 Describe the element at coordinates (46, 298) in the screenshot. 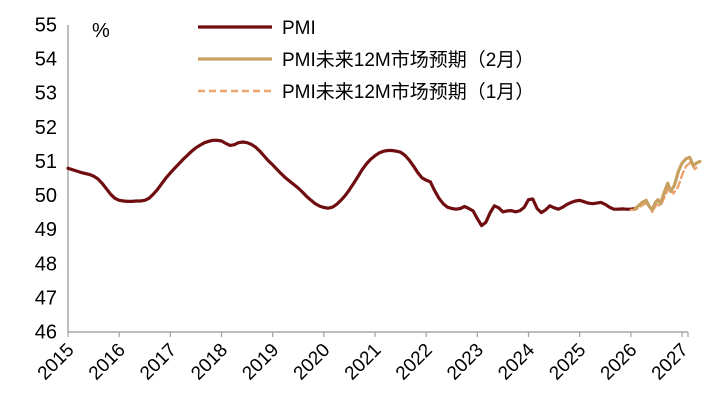

I see `y-tick-label: 47` at that location.